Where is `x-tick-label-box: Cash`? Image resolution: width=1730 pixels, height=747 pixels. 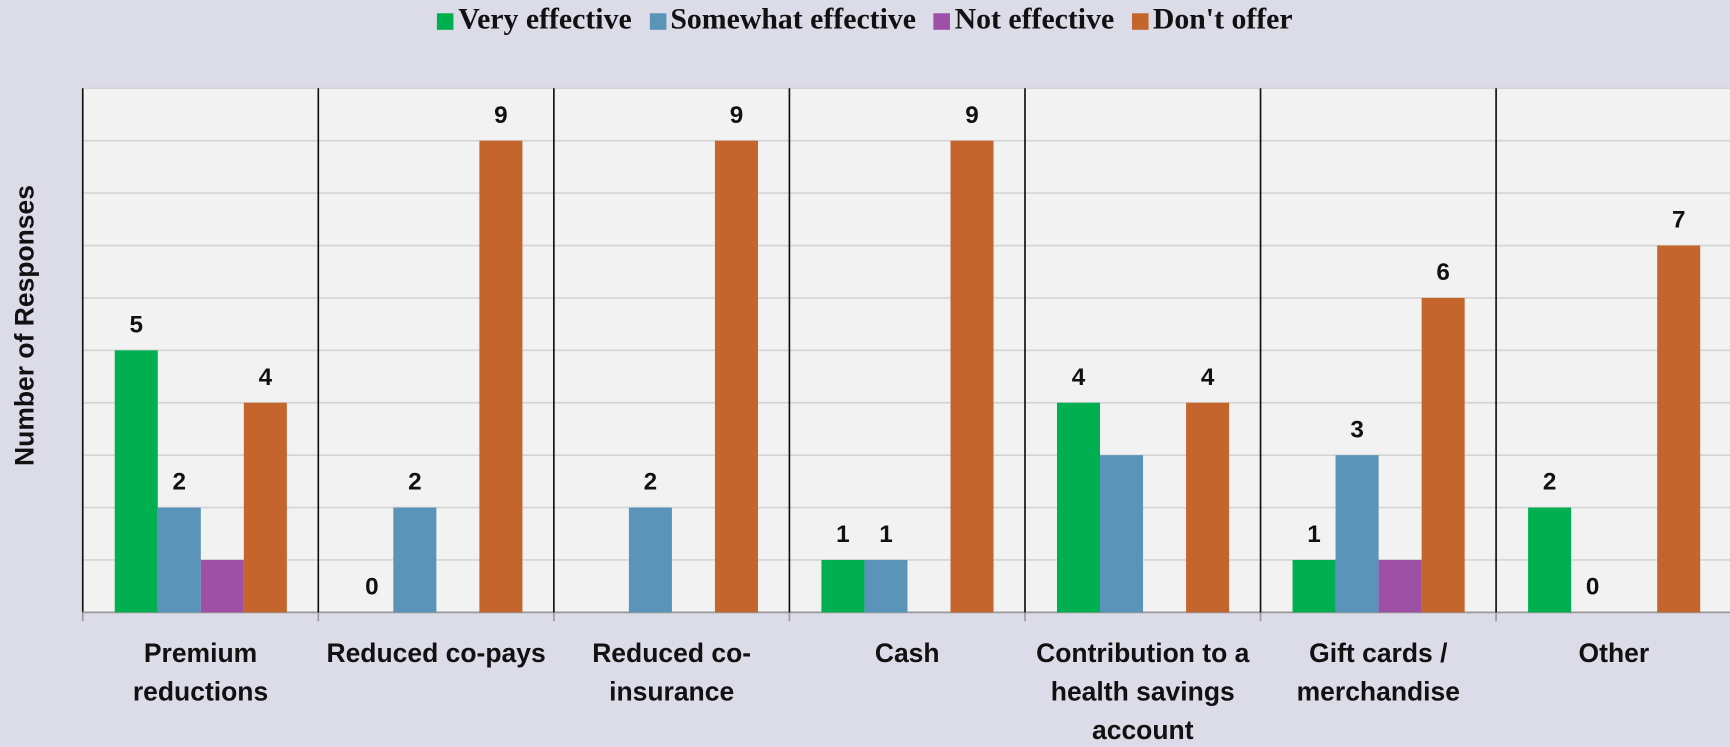
x-tick-label-box: Cash is located at coordinates (907, 653).